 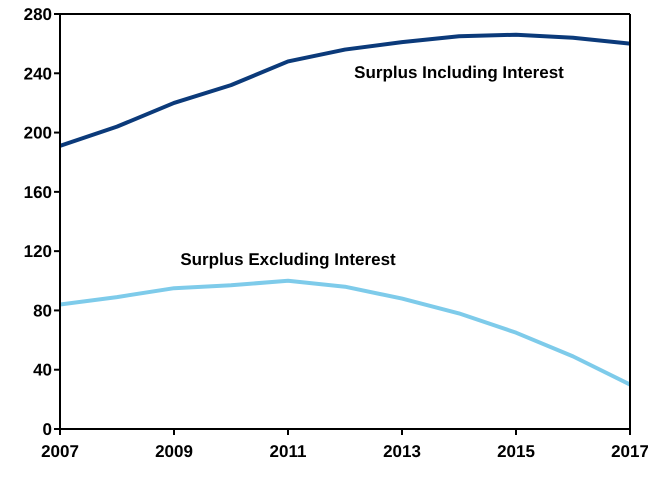 What do you see at coordinates (402, 452) in the screenshot?
I see `x-tick-label: 2013` at bounding box center [402, 452].